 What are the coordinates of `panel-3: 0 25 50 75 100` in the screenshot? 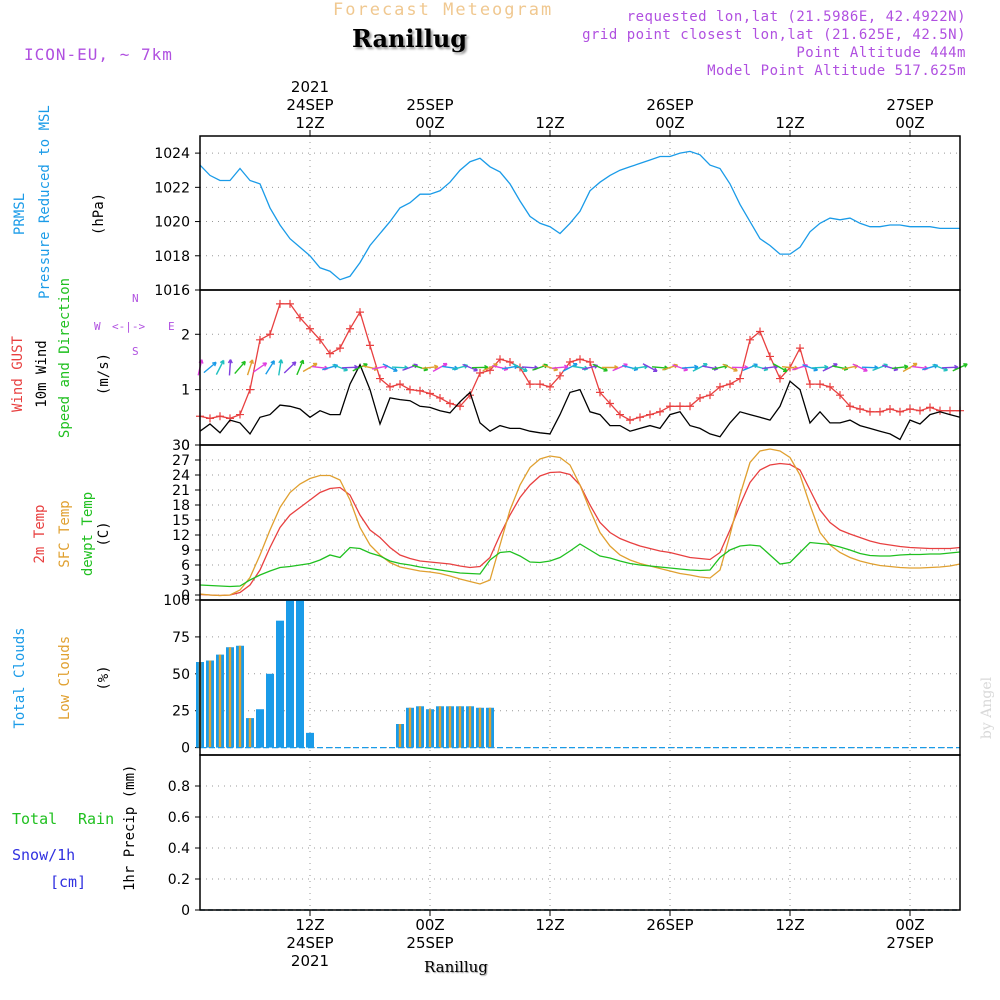 It's located at (562, 675).